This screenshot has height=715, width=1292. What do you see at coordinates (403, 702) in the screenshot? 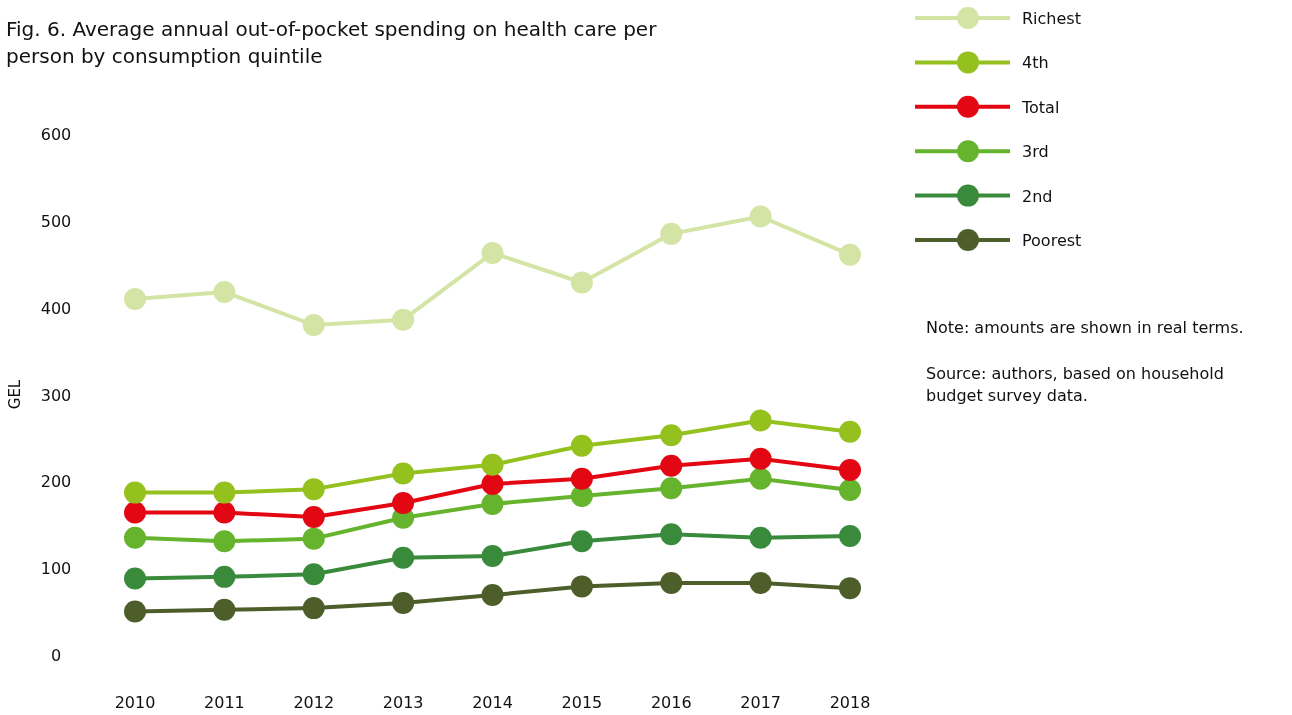
I see `x-tick-label: 2013` at bounding box center [403, 702].